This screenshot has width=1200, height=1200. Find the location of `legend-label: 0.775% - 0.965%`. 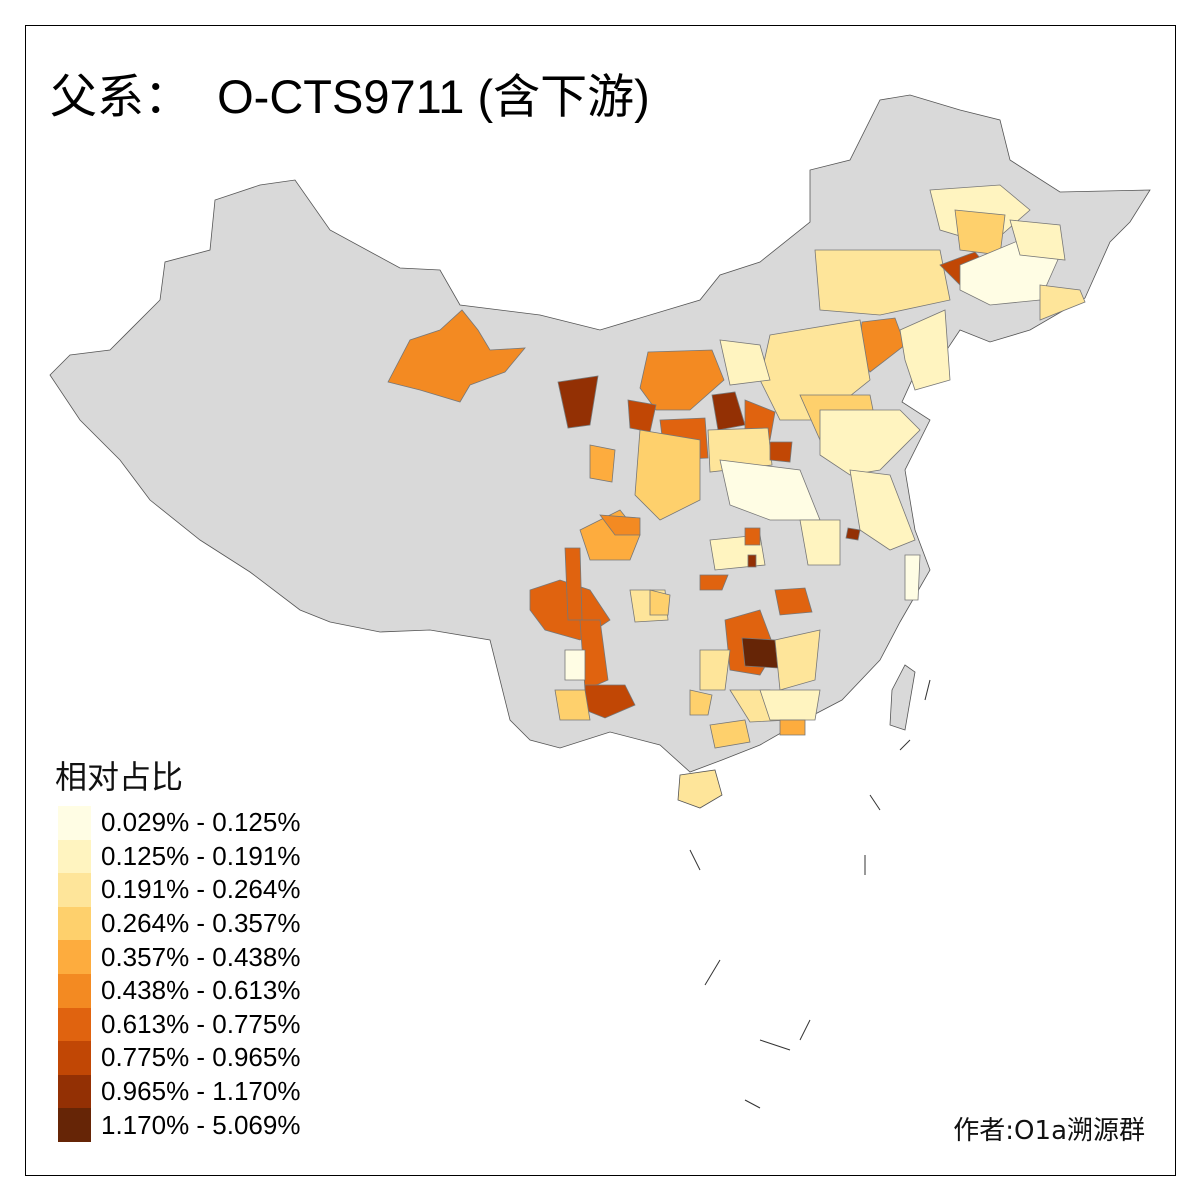

legend-label: 0.775% - 0.965% is located at coordinates (201, 1057).